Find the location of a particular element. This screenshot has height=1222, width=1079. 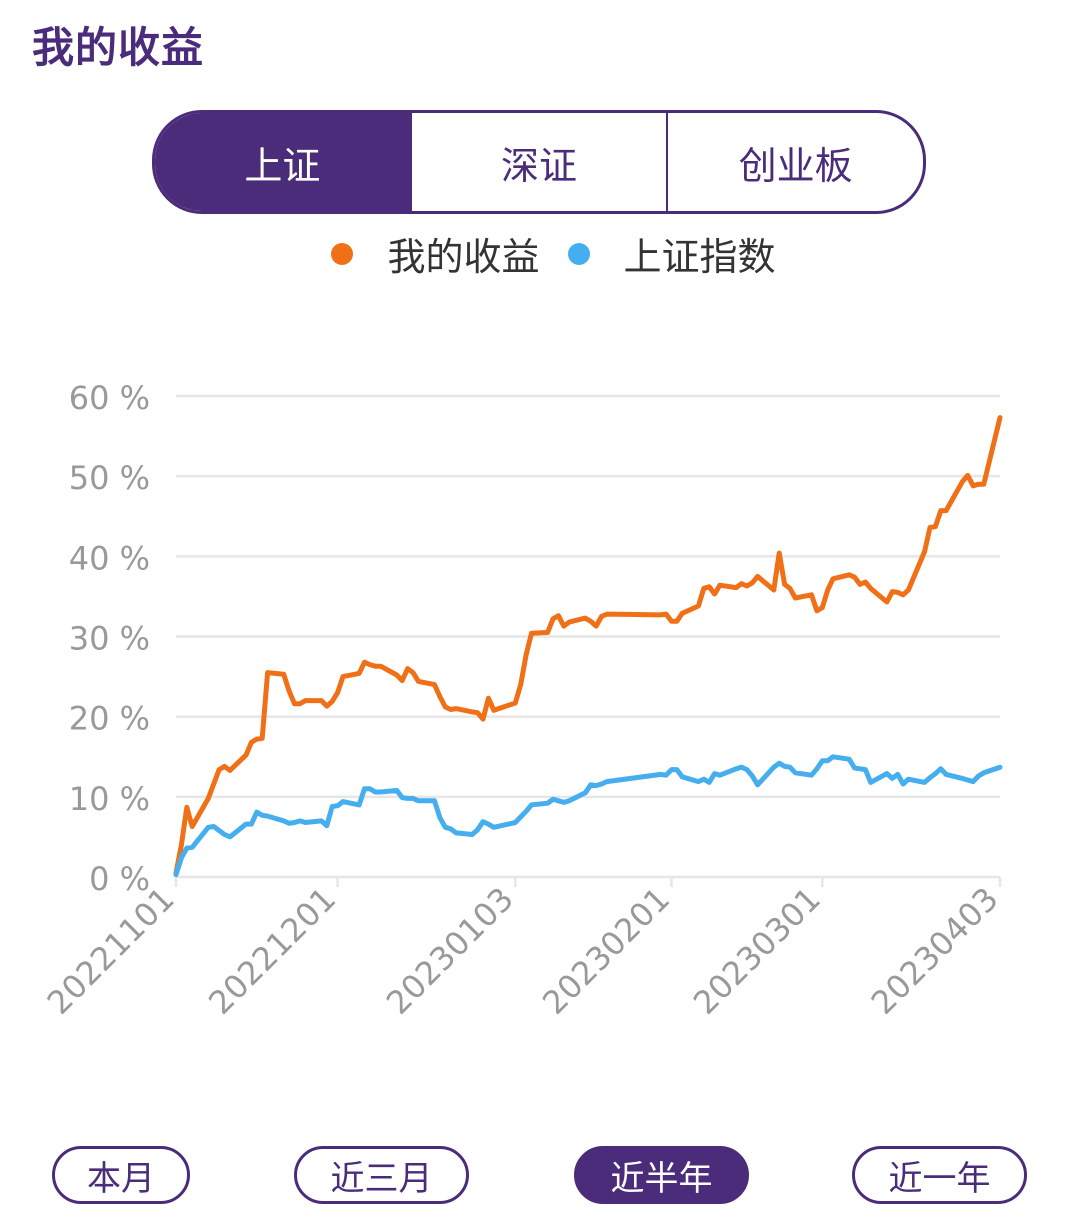

time-range-selector: 本月 近三月 近半年 近一年 is located at coordinates (539, 1177).